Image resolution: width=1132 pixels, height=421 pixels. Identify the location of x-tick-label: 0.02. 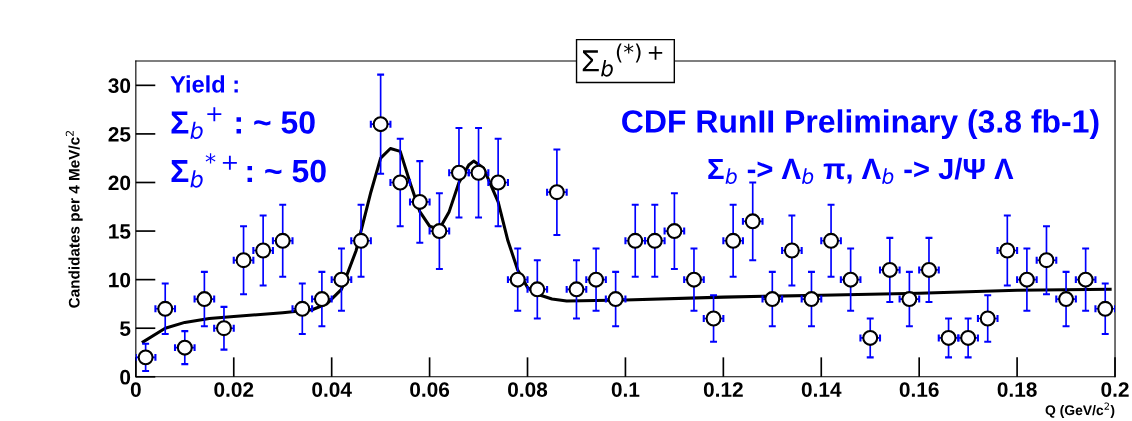
(234, 389).